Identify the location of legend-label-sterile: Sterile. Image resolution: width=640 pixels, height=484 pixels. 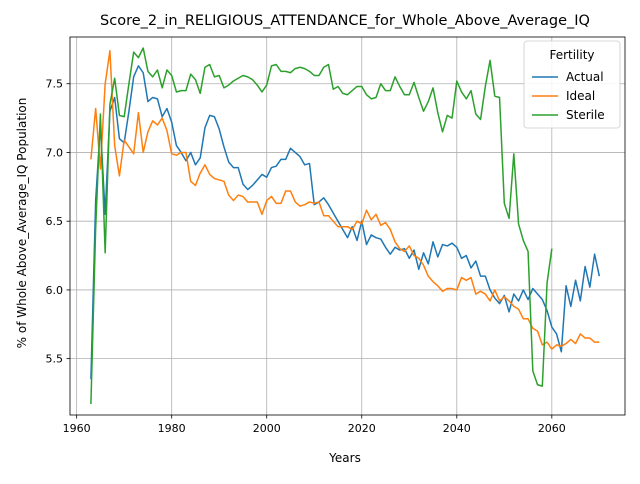
(585, 115).